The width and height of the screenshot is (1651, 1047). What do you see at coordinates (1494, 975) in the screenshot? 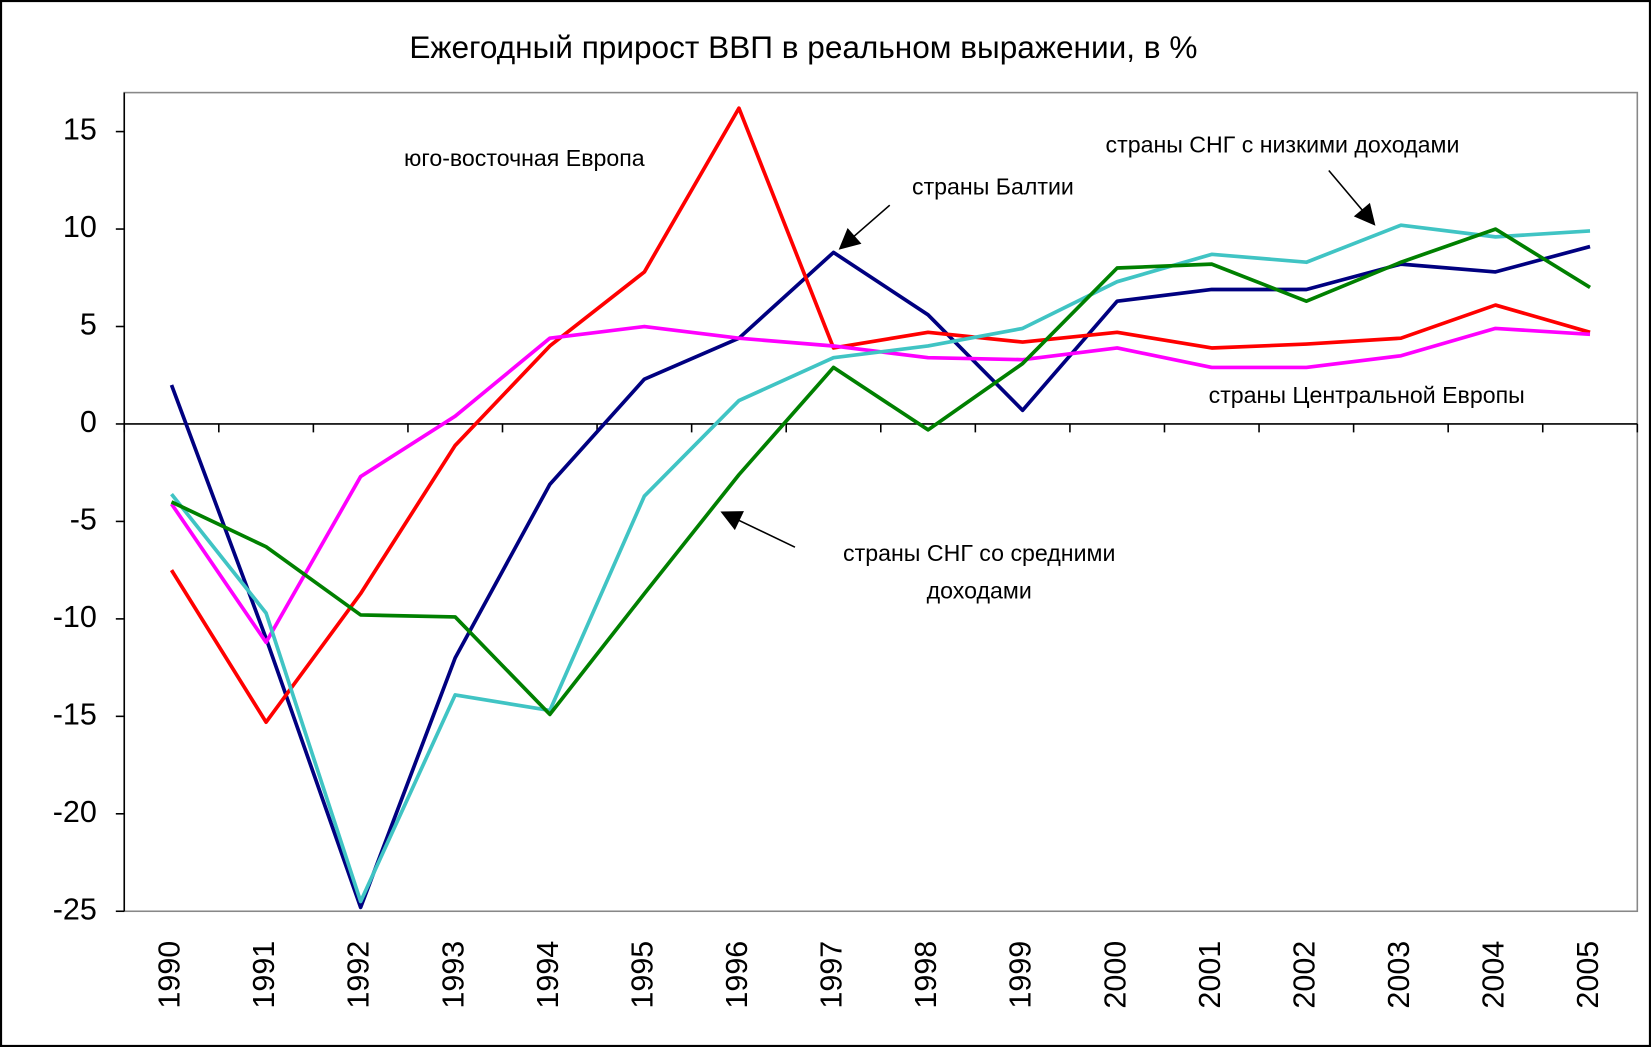
I see `x-tick-label: 2004` at bounding box center [1494, 975].